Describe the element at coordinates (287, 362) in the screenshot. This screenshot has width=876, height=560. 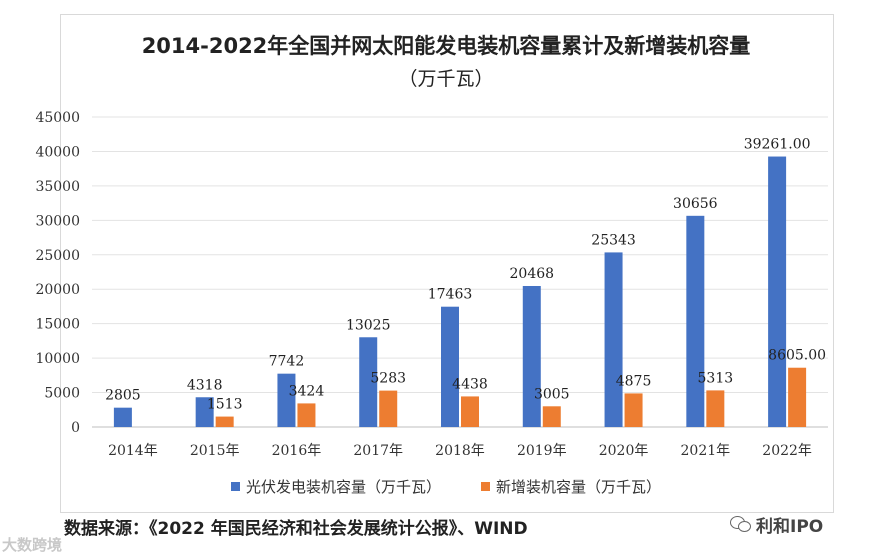
I see `data-label-series-1: 7742` at that location.